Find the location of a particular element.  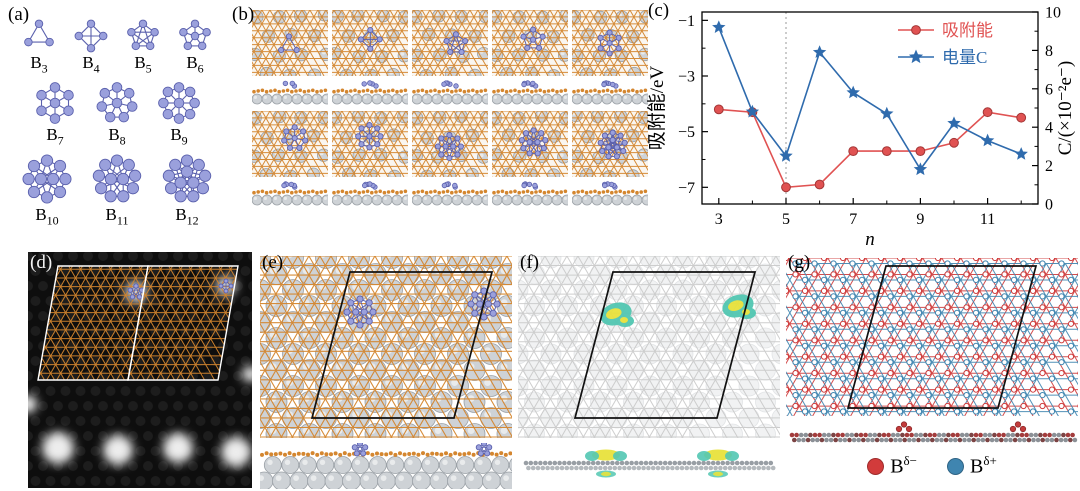

charge-legend: Bδ− Bδ+ is located at coordinates (932, 466).